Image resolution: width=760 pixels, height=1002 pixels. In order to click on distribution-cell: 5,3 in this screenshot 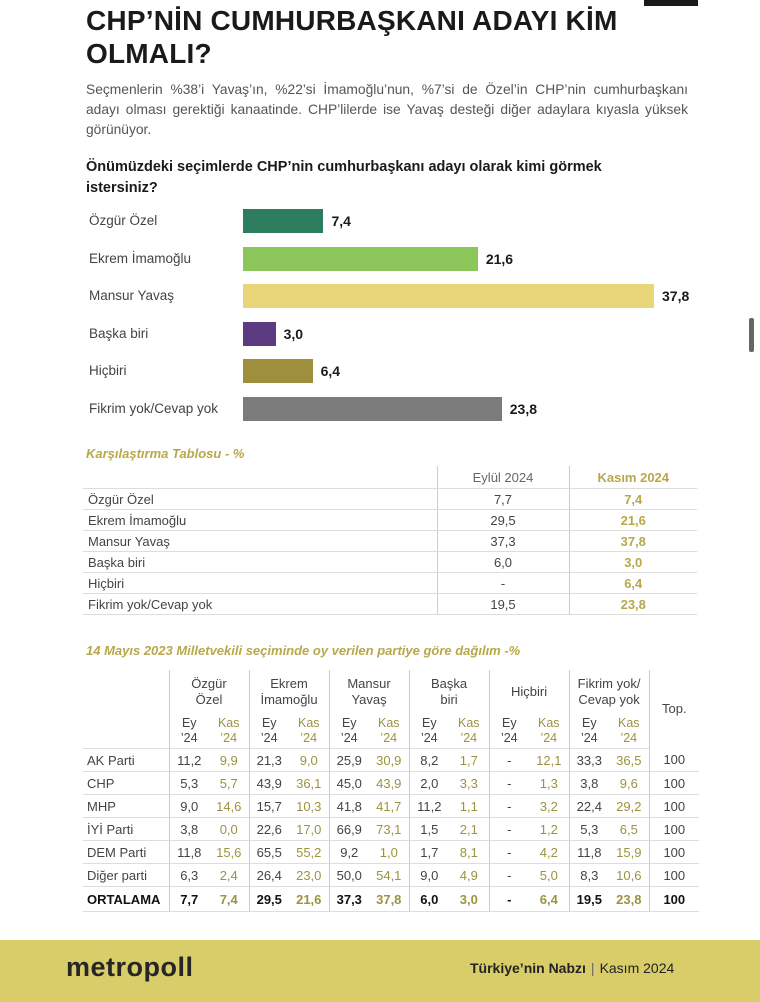, I will do `click(188, 783)`.